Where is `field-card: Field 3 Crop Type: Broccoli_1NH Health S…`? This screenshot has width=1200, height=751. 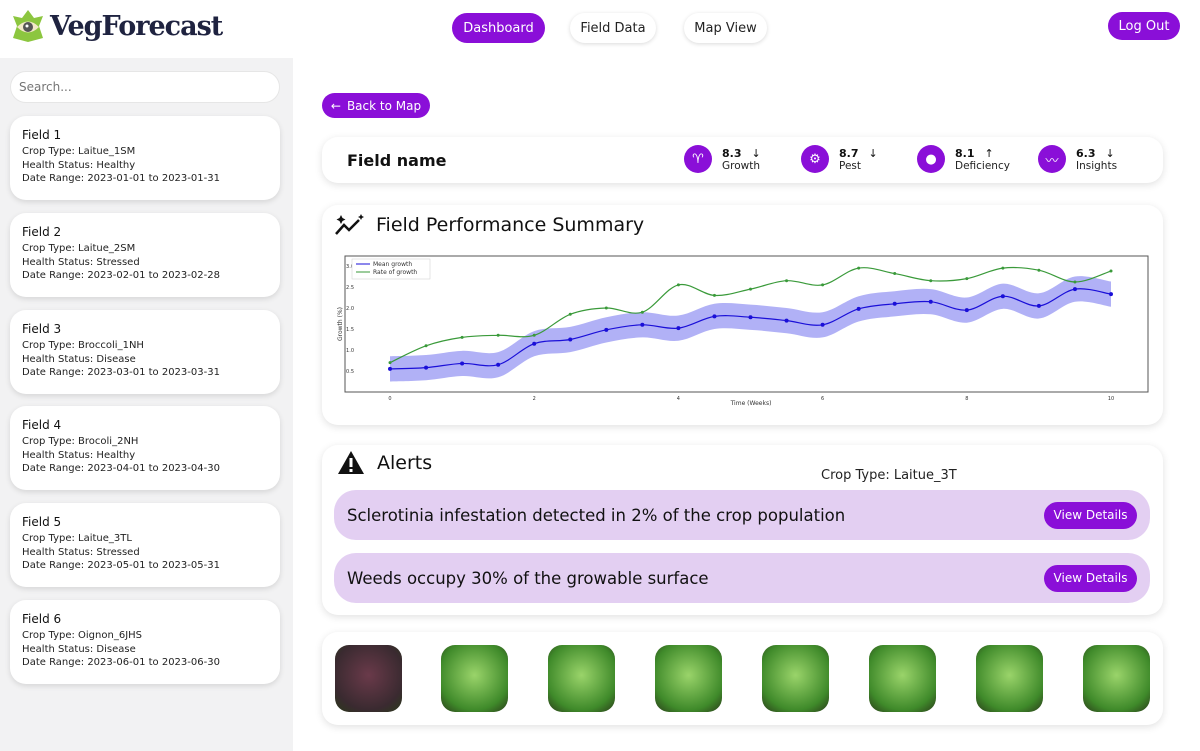
field-card: Field 3 Crop Type: Broccoli_1NH Health S… is located at coordinates (145, 352).